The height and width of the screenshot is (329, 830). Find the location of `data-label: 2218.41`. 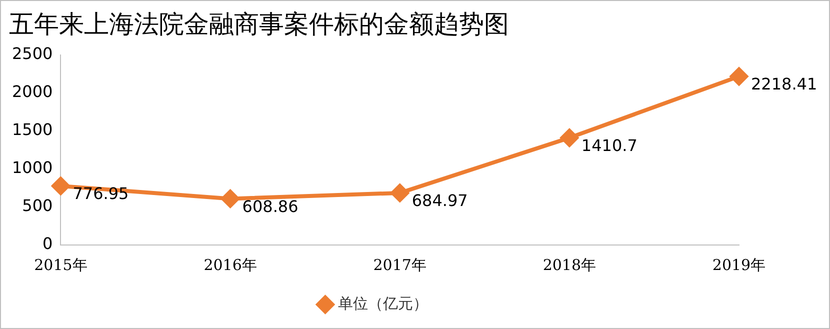

data-label: 2218.41 is located at coordinates (784, 84).